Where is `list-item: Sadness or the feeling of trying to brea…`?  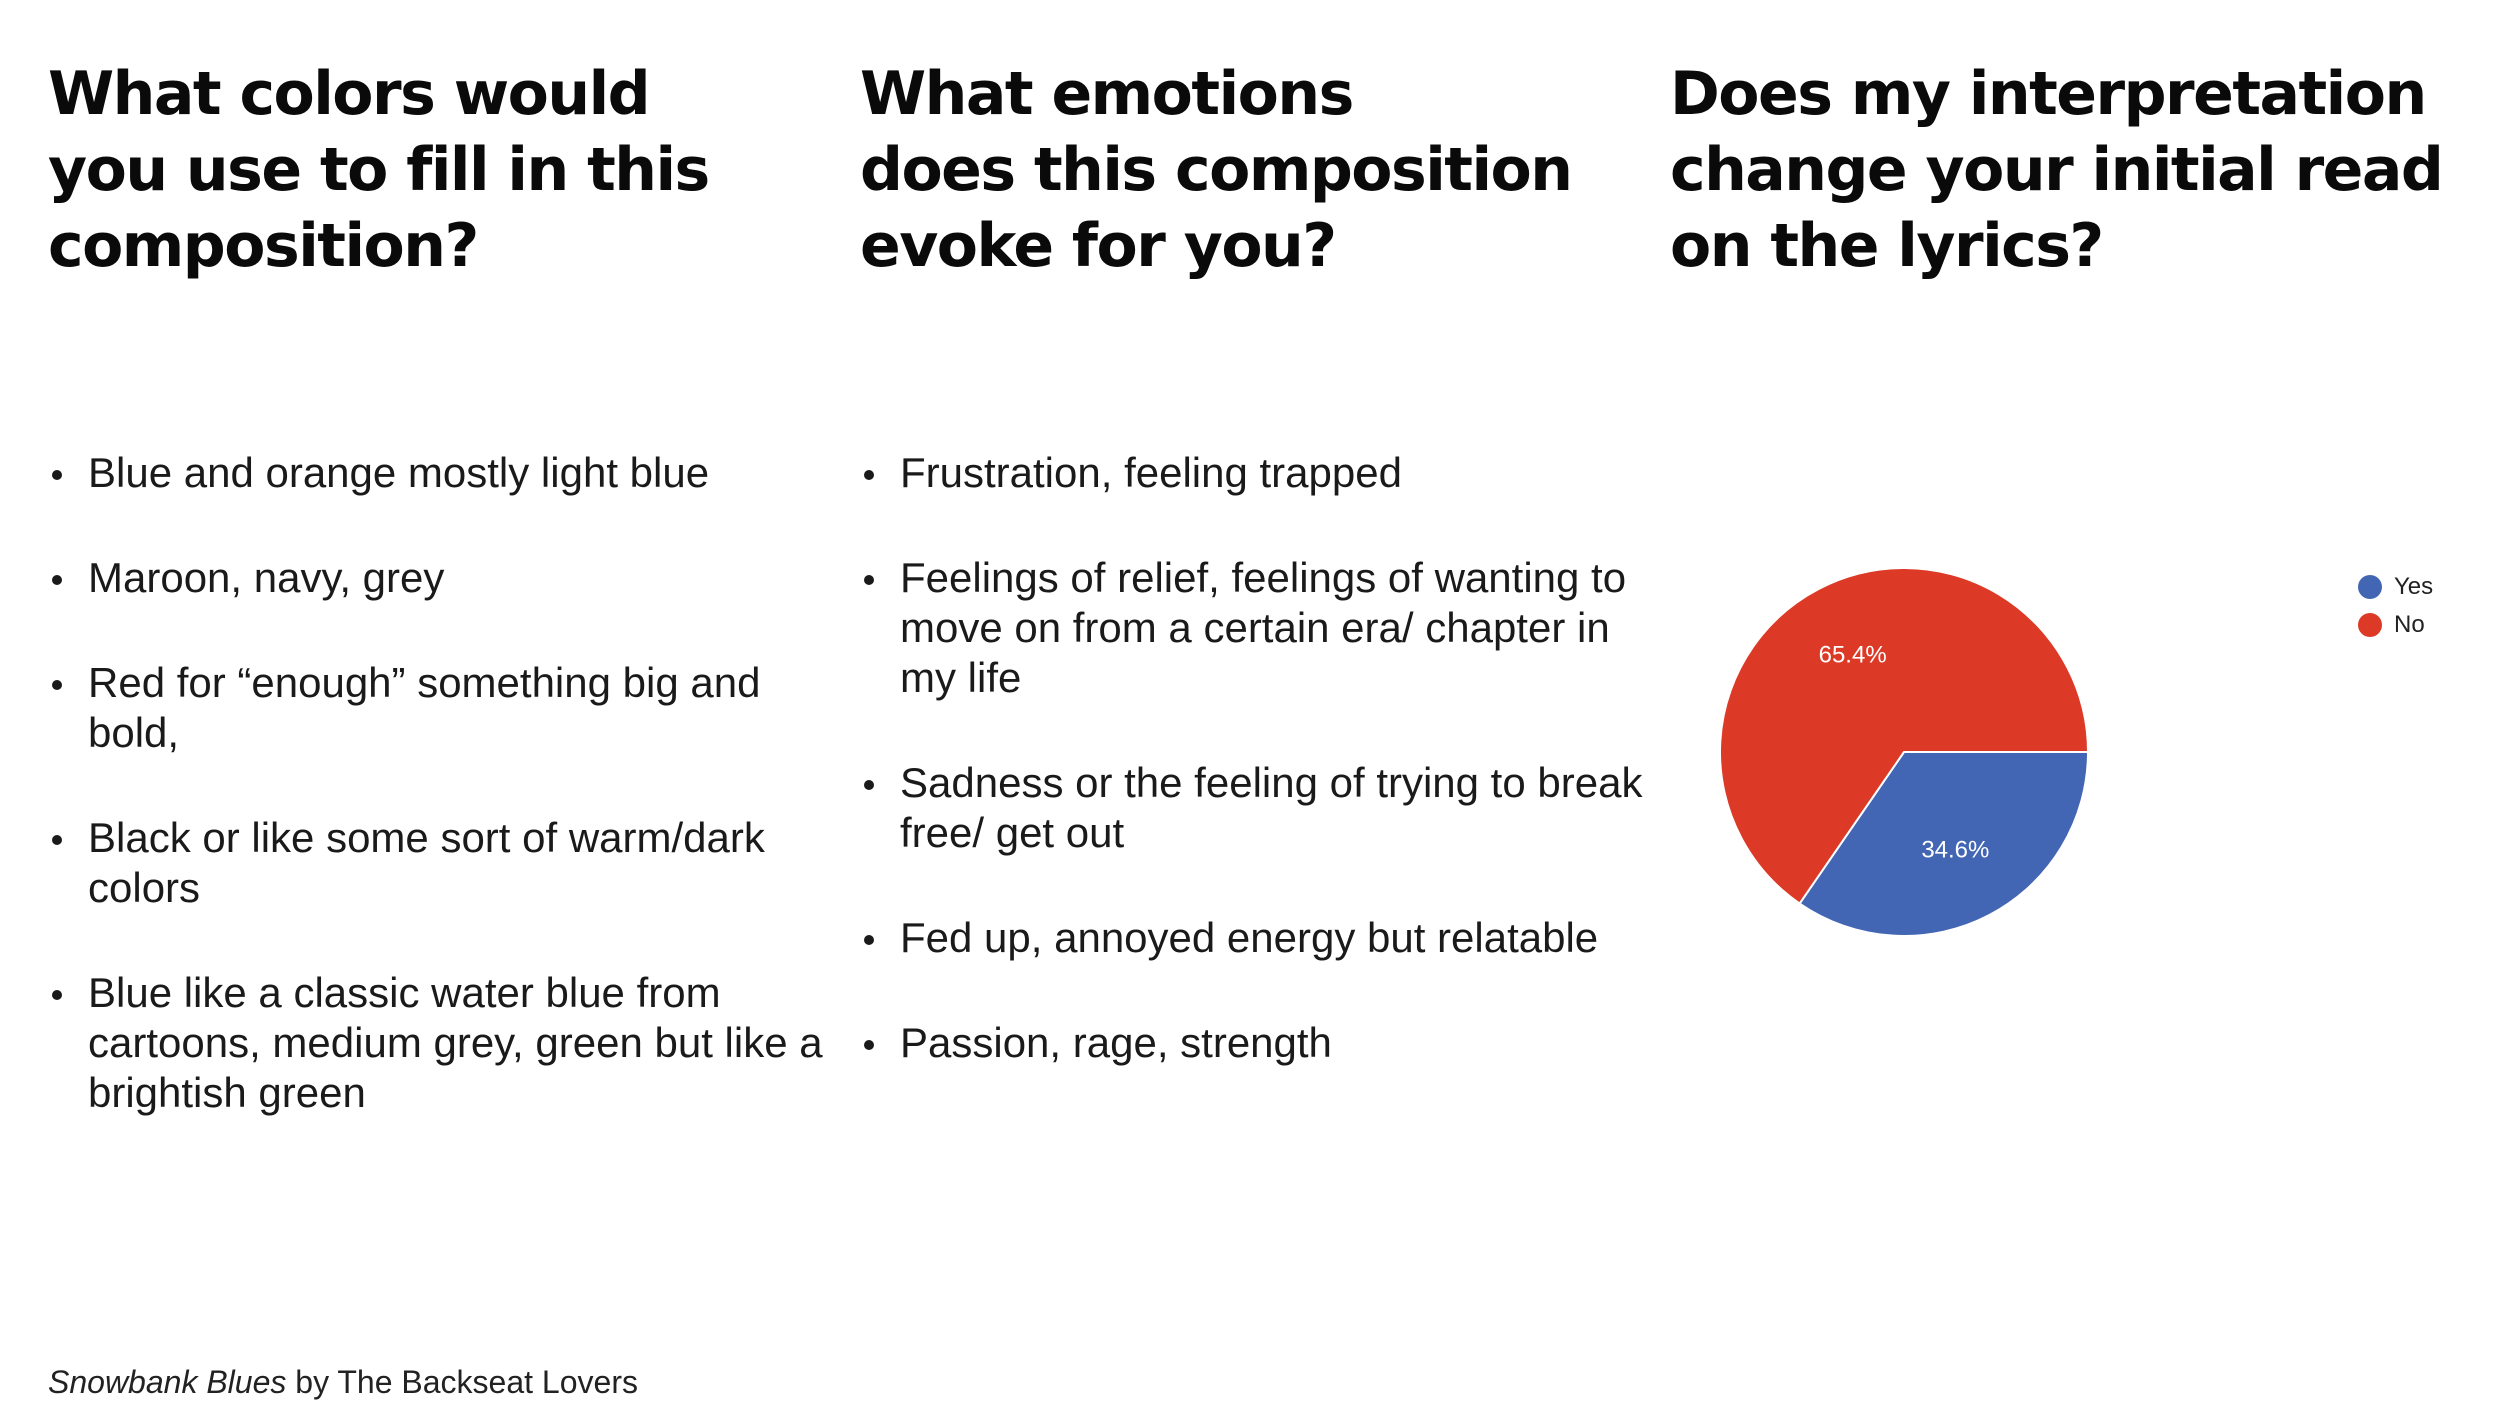
list-item: Sadness or the feeling of trying to brea… is located at coordinates (1255, 808).